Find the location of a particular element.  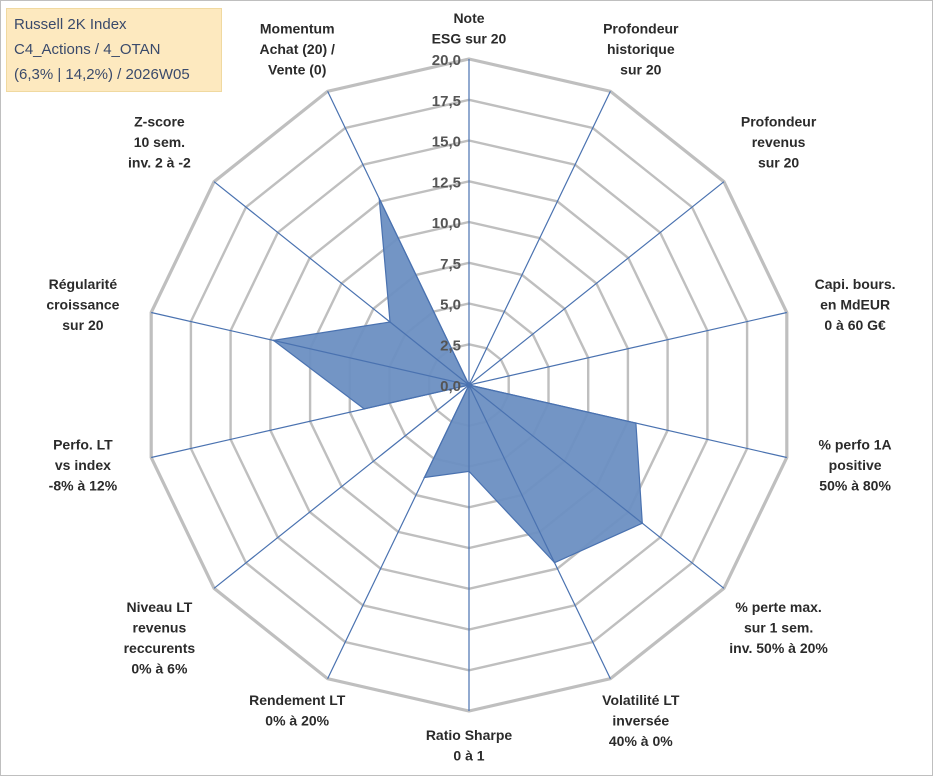

tick-label: 10,0 is located at coordinates (446, 223).